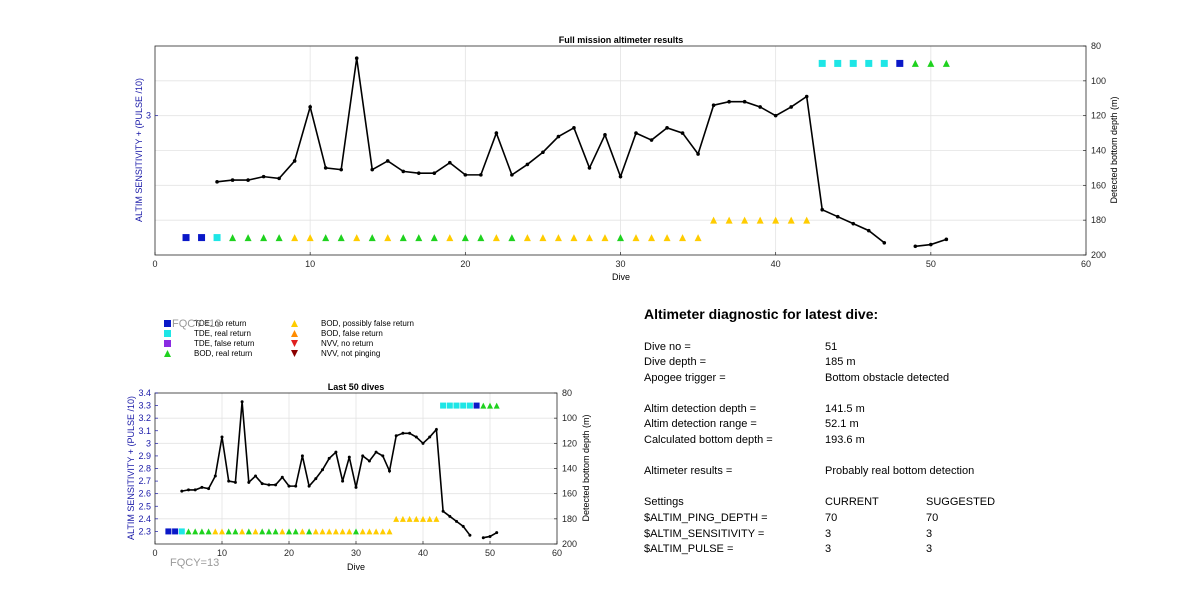 The image size is (1200, 611). Describe the element at coordinates (347, 343) in the screenshot. I see `legend-label: NVV, no return` at that location.